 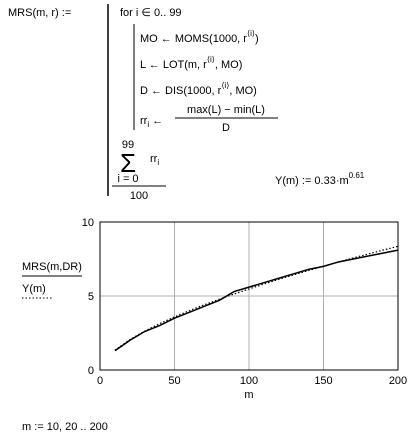 What do you see at coordinates (151, 13) in the screenshot?
I see `for-line: for i ∈ 0.. 99` at bounding box center [151, 13].